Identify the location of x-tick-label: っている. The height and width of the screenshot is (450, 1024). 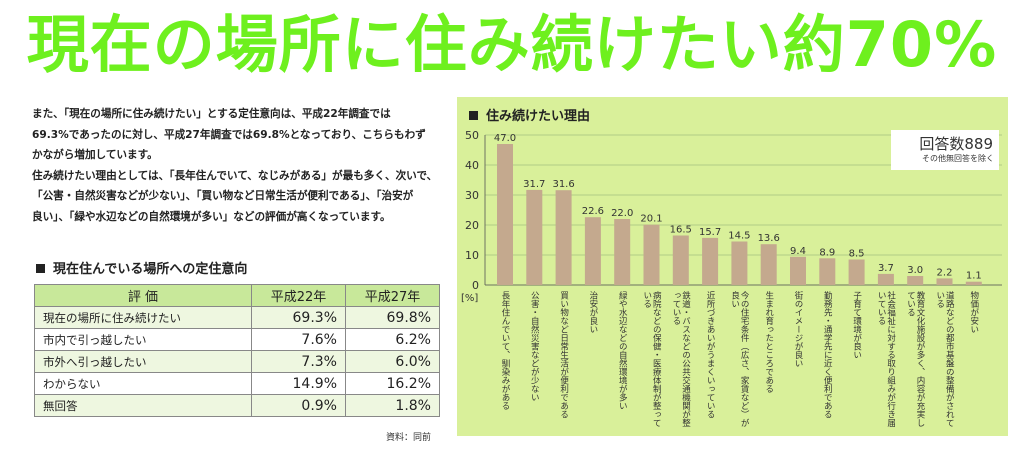
(676, 308).